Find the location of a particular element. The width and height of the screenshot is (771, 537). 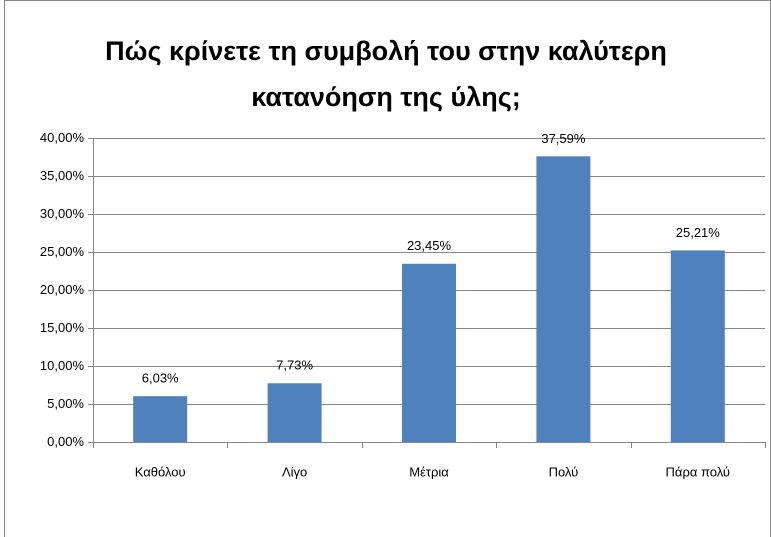

y-tick-label: 0,00% is located at coordinates (65, 441).